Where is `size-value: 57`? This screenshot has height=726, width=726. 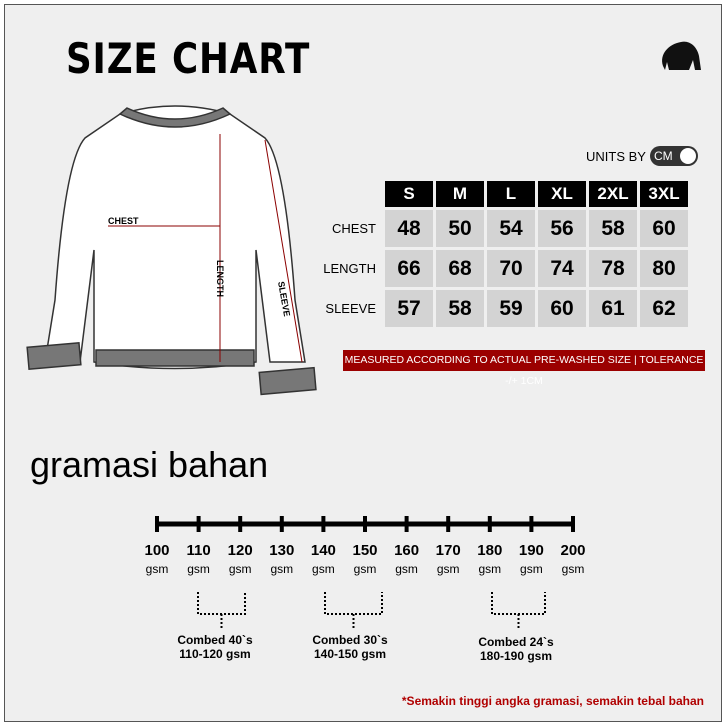 size-value: 57 is located at coordinates (409, 308).